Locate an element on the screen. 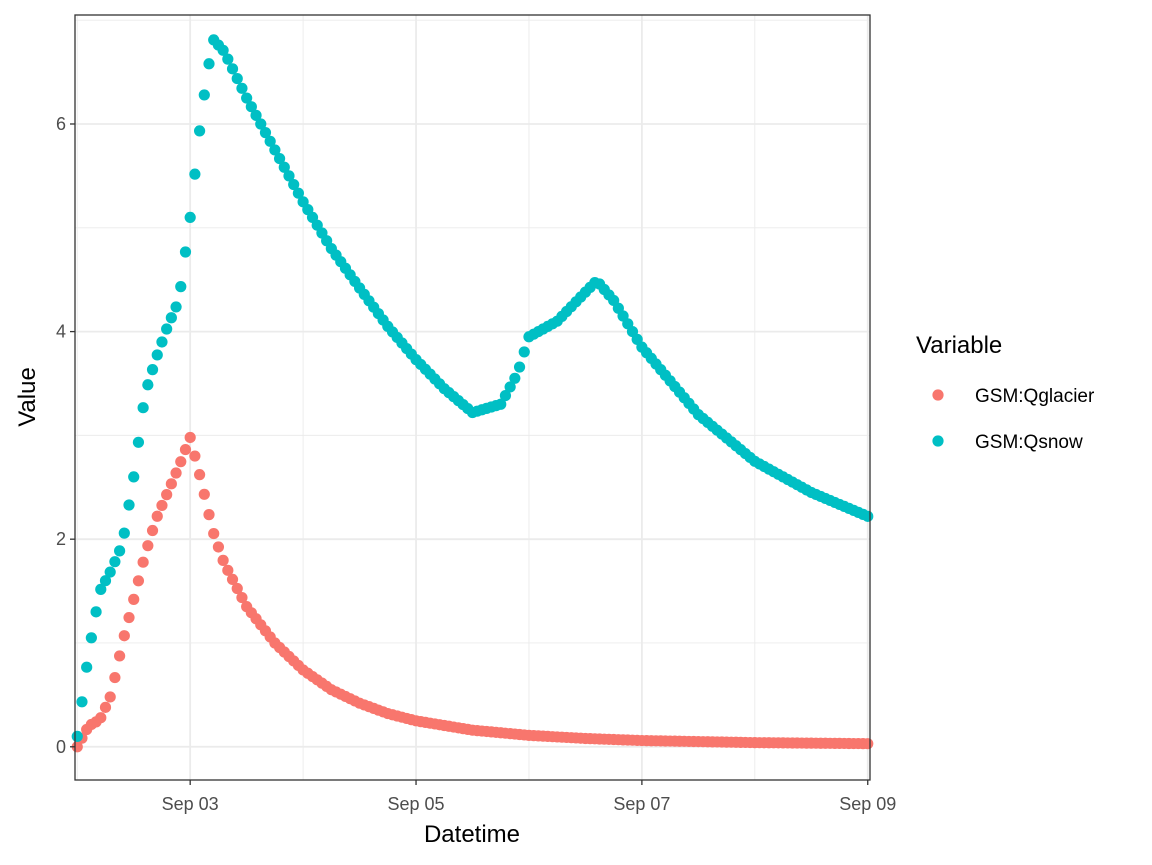 Image resolution: width=1152 pixels, height=865 pixels. y-tick-label: 6 is located at coordinates (61, 124).